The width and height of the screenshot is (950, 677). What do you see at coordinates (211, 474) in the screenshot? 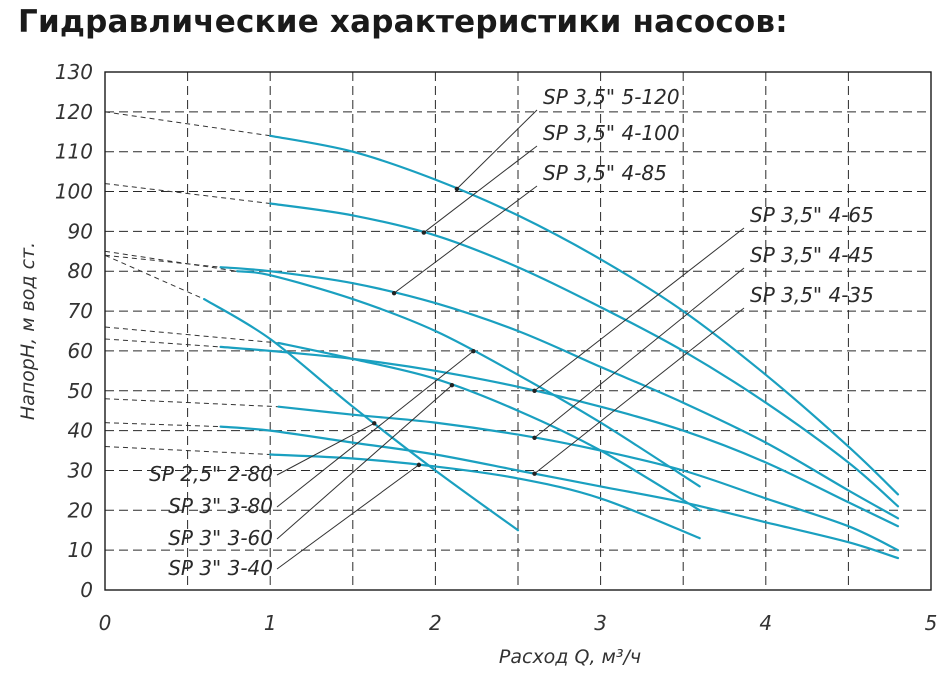
I see `series-label-sp-2-5-2-80: SP 2,5" 2-80` at bounding box center [211, 474].